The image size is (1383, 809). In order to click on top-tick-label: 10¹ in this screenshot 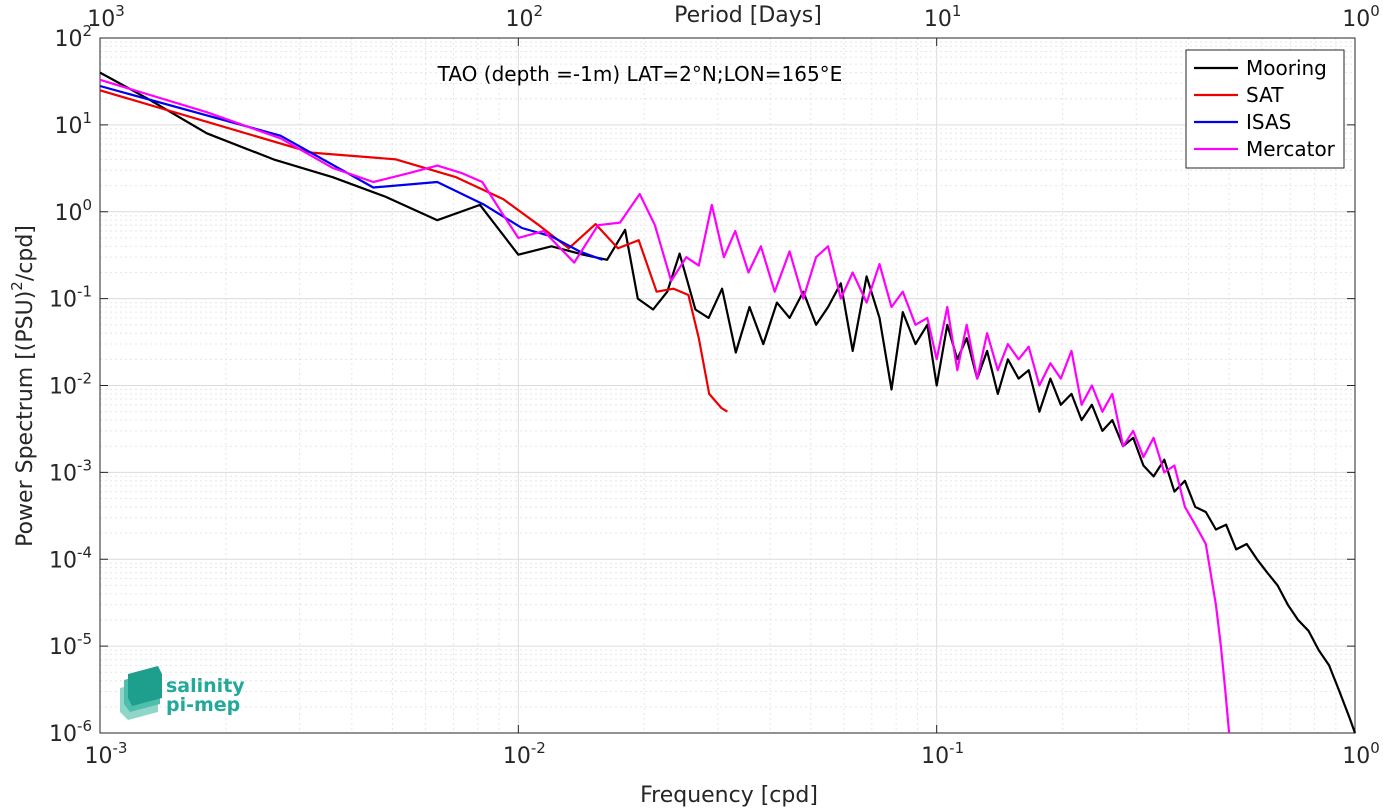, I will do `click(943, 17)`.